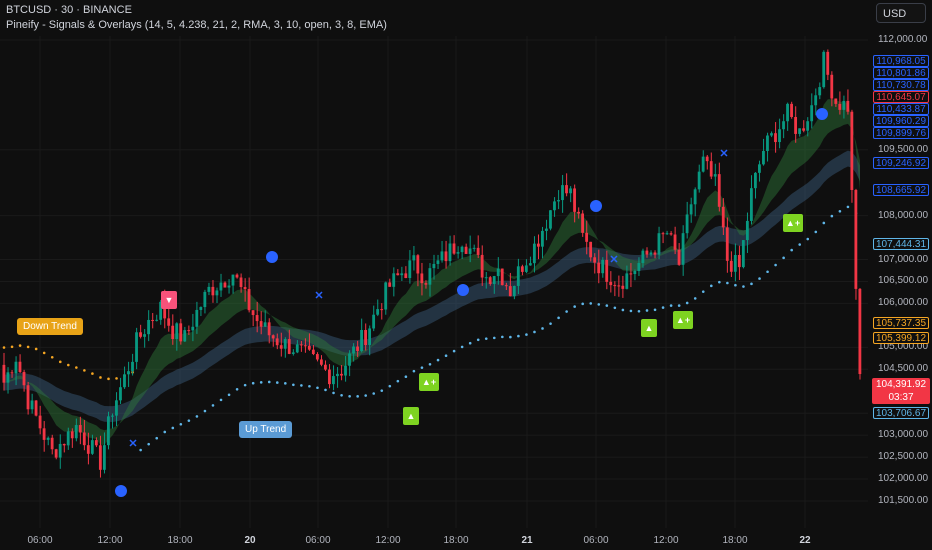  Describe the element at coordinates (735, 540) in the screenshot. I see `time-tick-label: 18:00` at that location.